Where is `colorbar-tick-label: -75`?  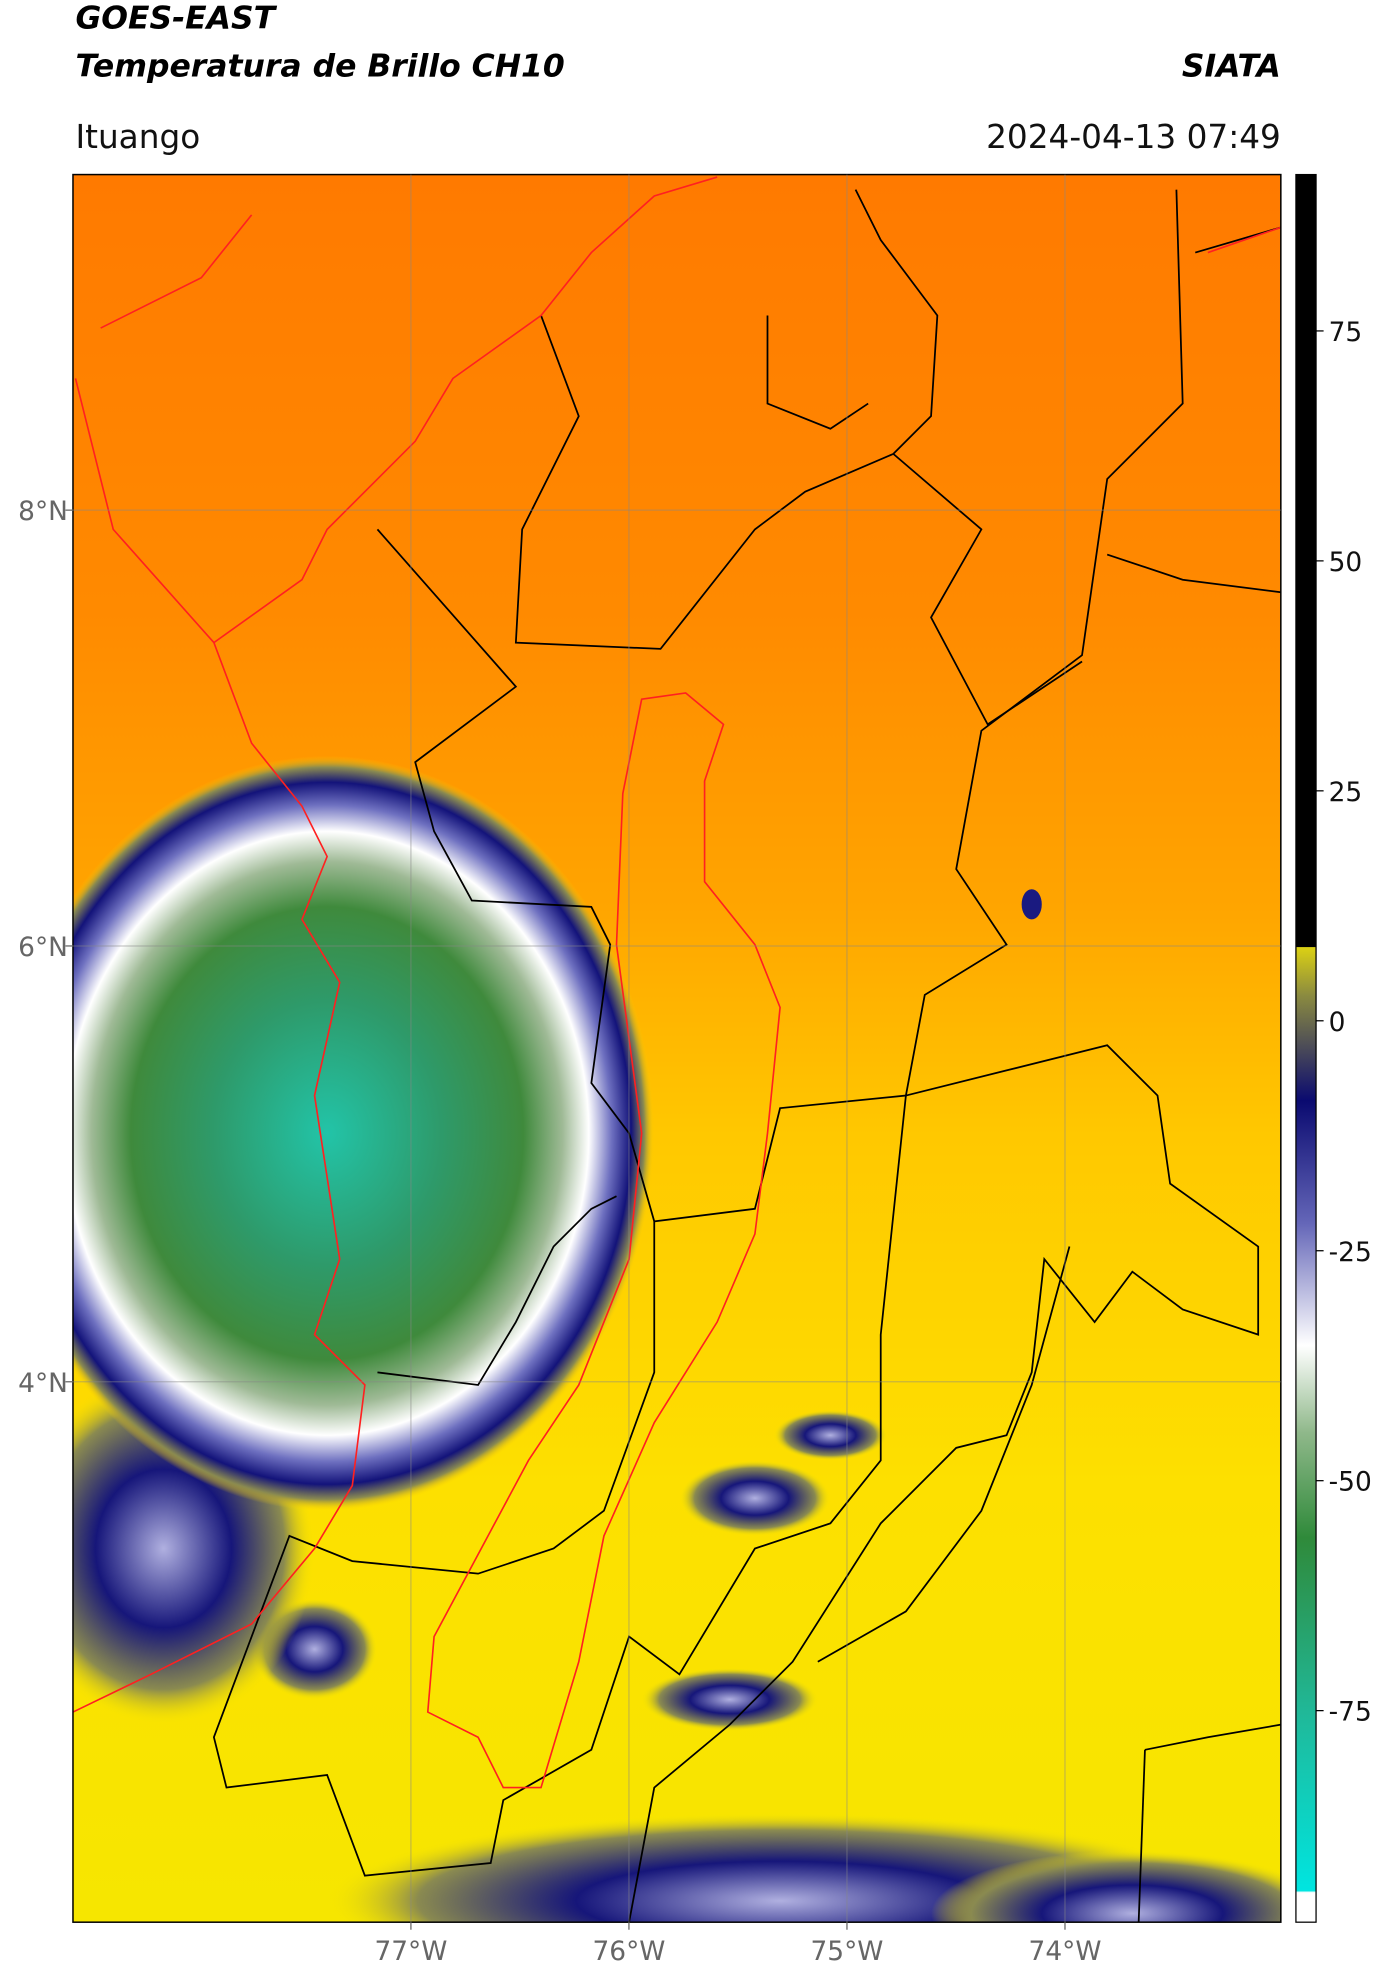 colorbar-tick-label: -75 is located at coordinates (1350, 1712).